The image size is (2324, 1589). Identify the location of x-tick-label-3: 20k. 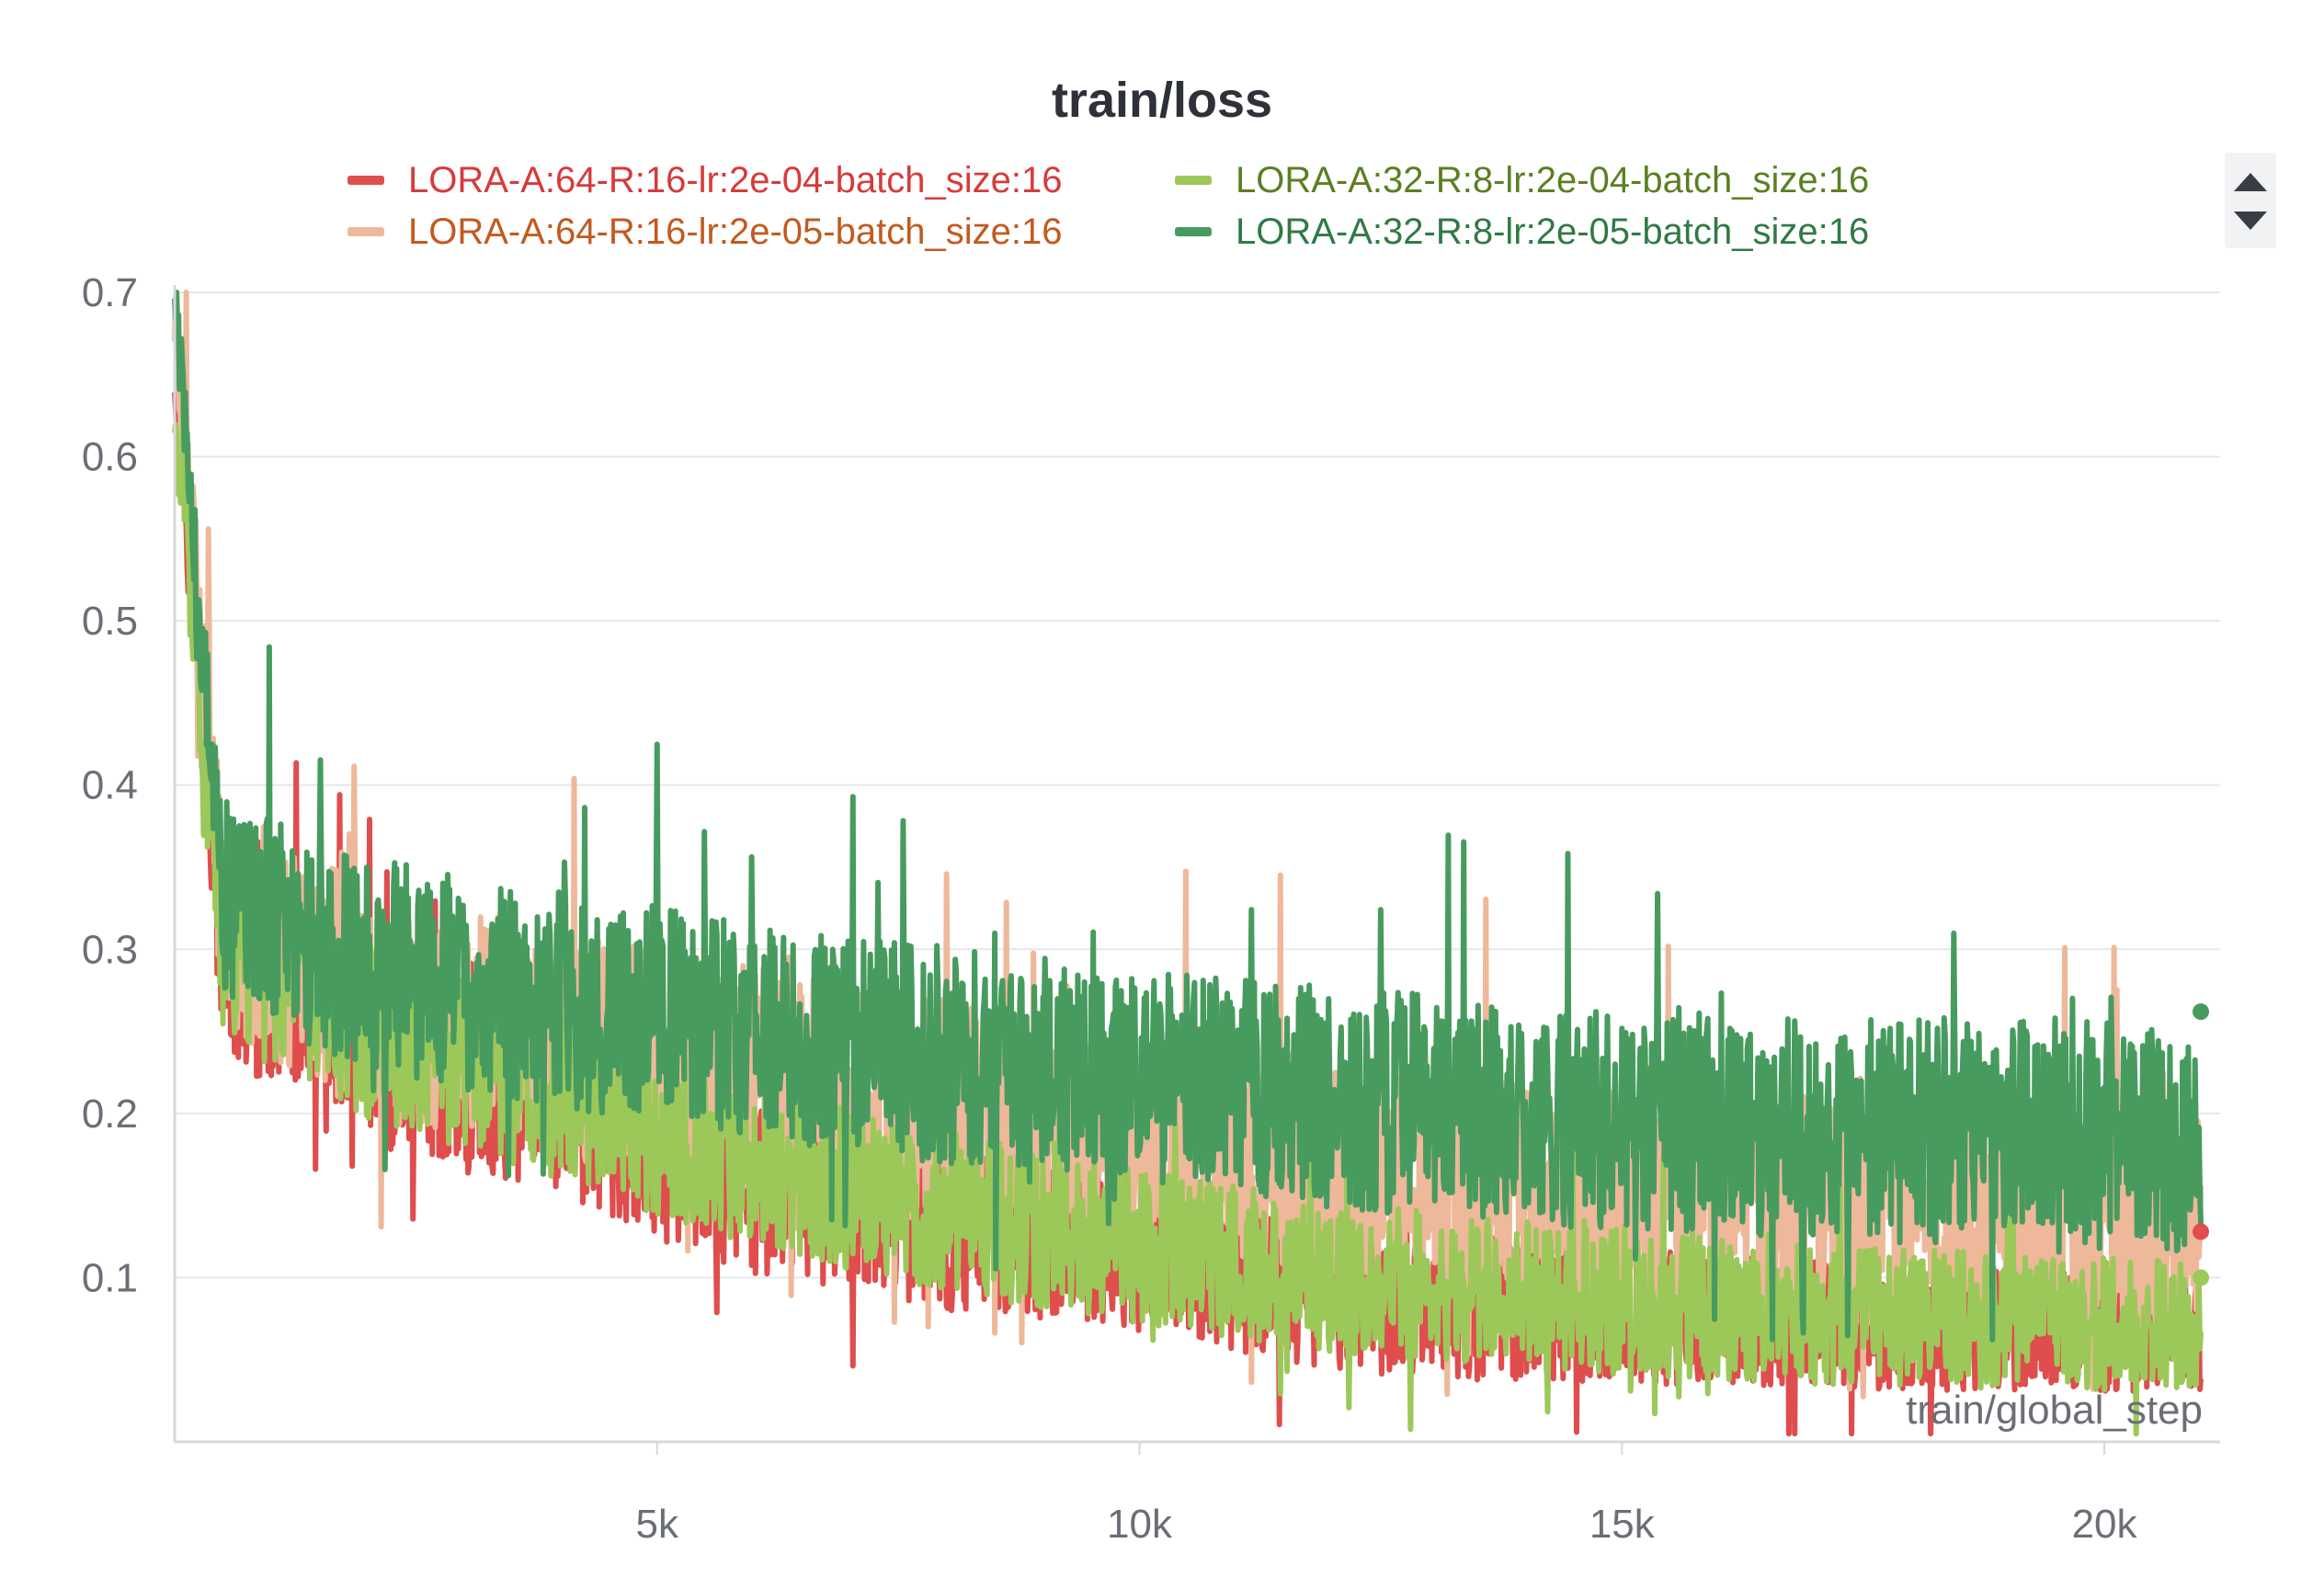
(2105, 1525).